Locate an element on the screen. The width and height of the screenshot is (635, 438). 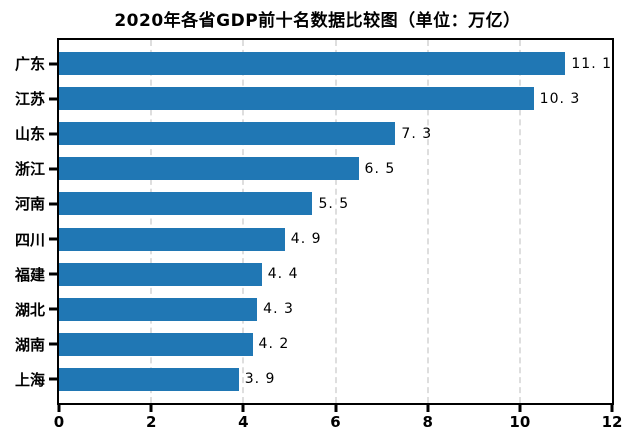
bar-value-label: 4. 2 is located at coordinates (274, 344).